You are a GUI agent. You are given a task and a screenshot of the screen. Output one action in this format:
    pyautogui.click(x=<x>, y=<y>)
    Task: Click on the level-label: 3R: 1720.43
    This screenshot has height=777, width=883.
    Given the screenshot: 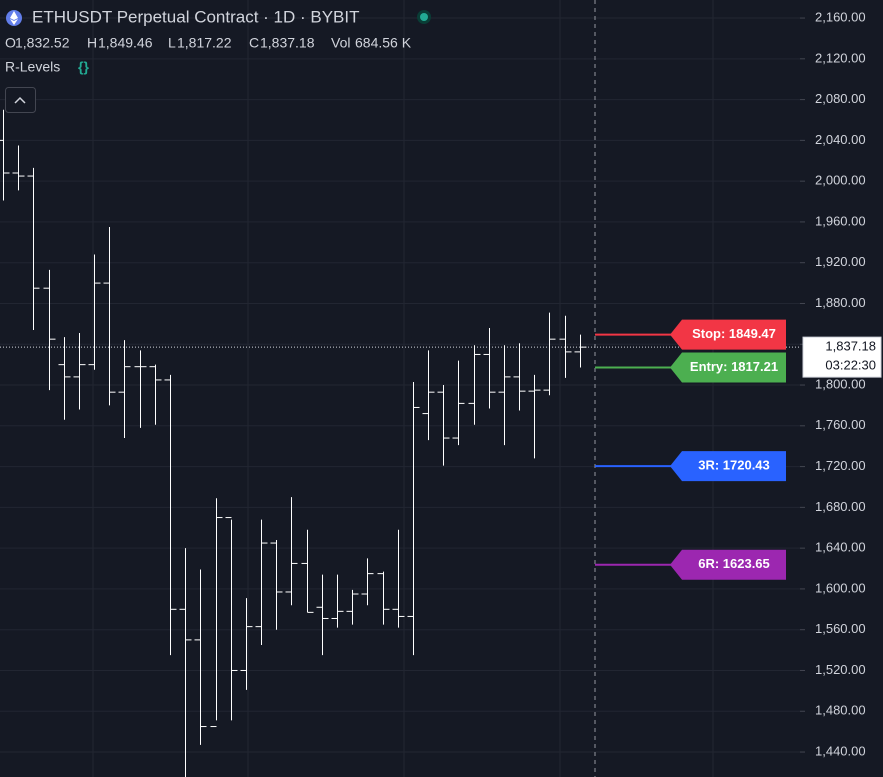 What is the action you would take?
    pyautogui.click(x=734, y=465)
    